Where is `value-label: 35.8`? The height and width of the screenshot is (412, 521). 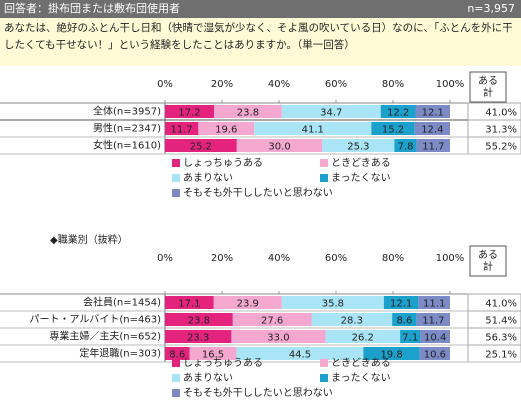
value-label: 35.8 is located at coordinates (333, 304).